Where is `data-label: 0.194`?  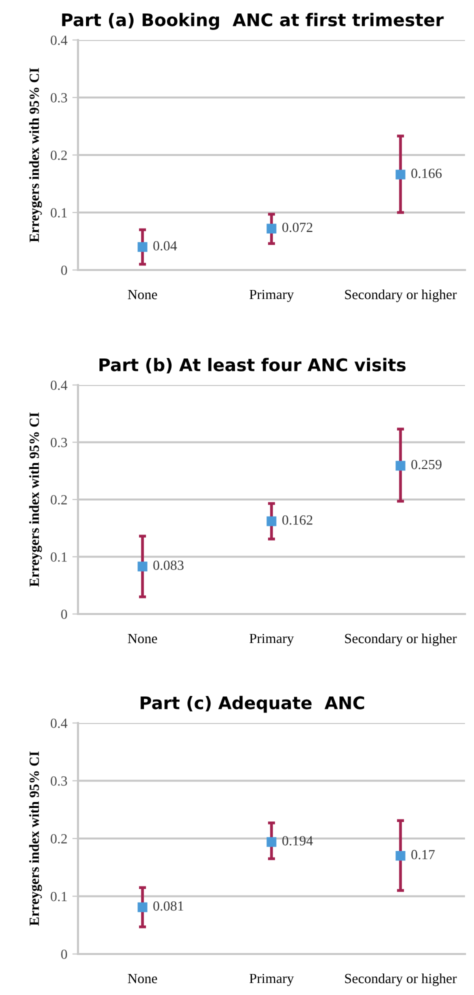 data-label: 0.194 is located at coordinates (297, 841).